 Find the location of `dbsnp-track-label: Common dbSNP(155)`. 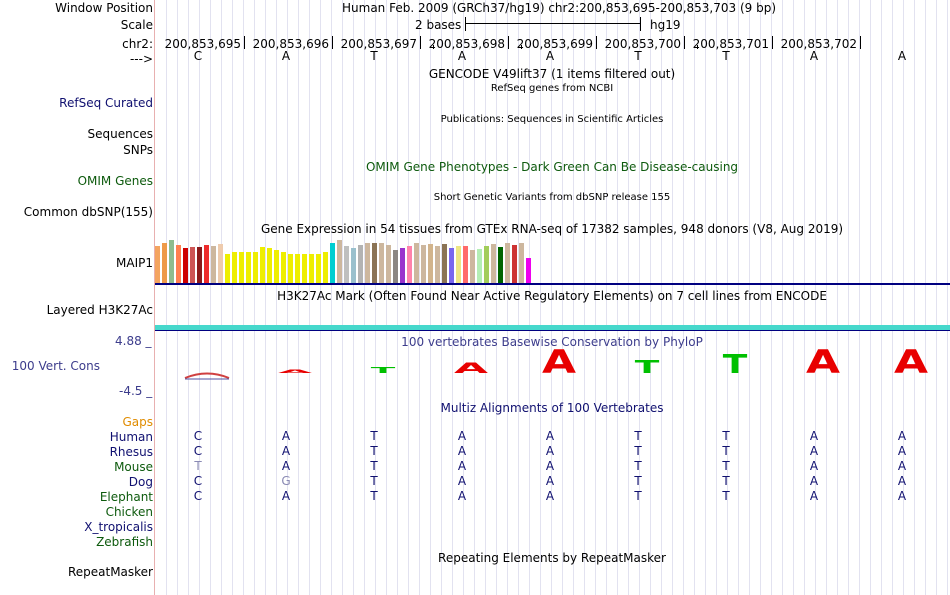

dbsnp-track-label: Common dbSNP(155) is located at coordinates (88, 212).